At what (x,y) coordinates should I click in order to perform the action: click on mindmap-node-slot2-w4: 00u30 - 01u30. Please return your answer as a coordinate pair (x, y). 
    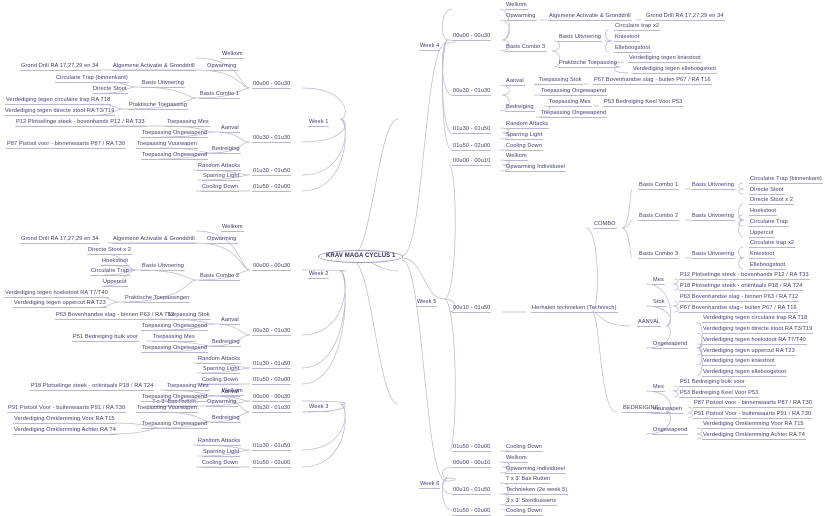
    Looking at the image, I should click on (472, 92).